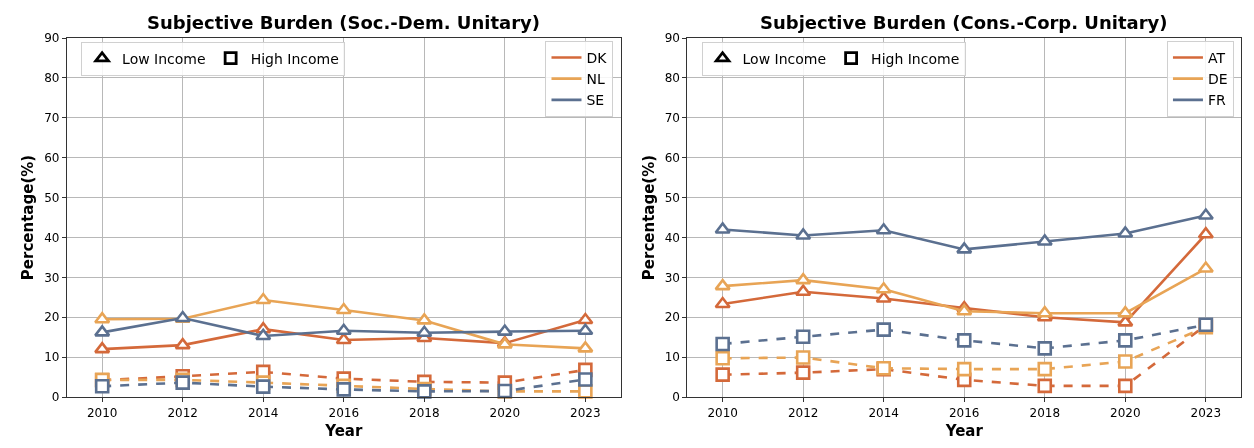 The image size is (1254, 448). I want to click on chart-title: Subjective Burden (Cons.-Corp. Unitary), so click(964, 22).